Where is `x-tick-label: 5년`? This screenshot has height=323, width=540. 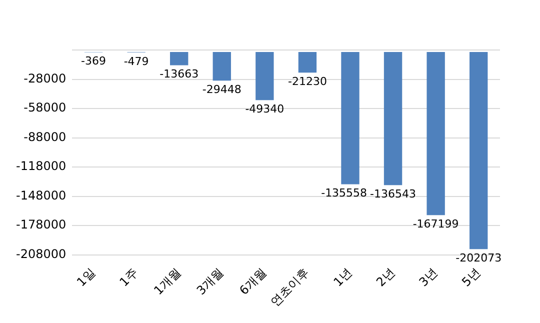
x-tick-label: 5년 is located at coordinates (471, 277).